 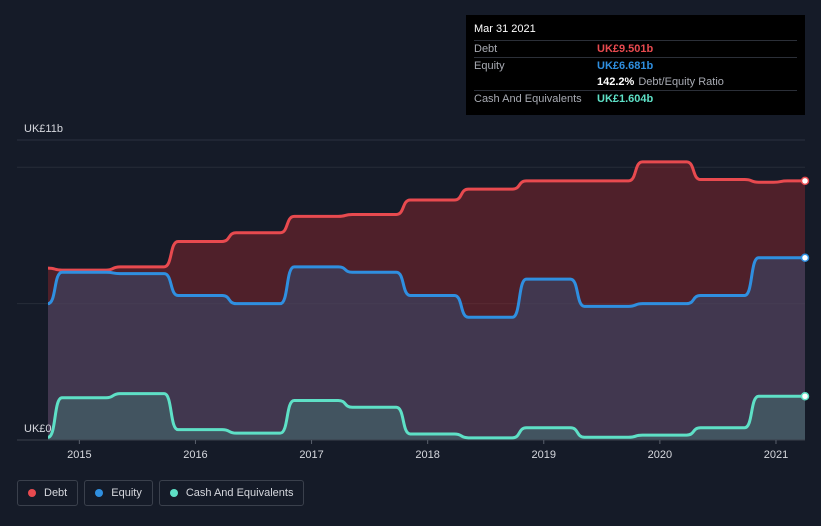 I want to click on legend-item-cash: Cash And Equivalents, so click(x=231, y=493).